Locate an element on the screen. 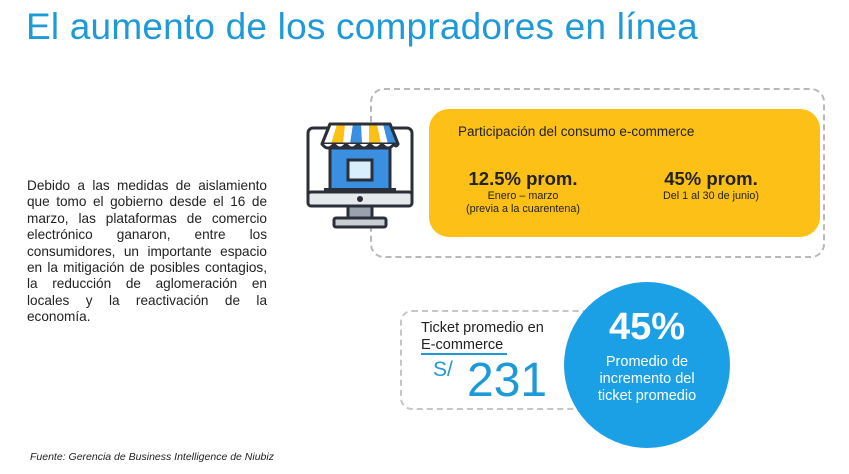  stat-period: Del 1 al 30 de junio) is located at coordinates (711, 196).